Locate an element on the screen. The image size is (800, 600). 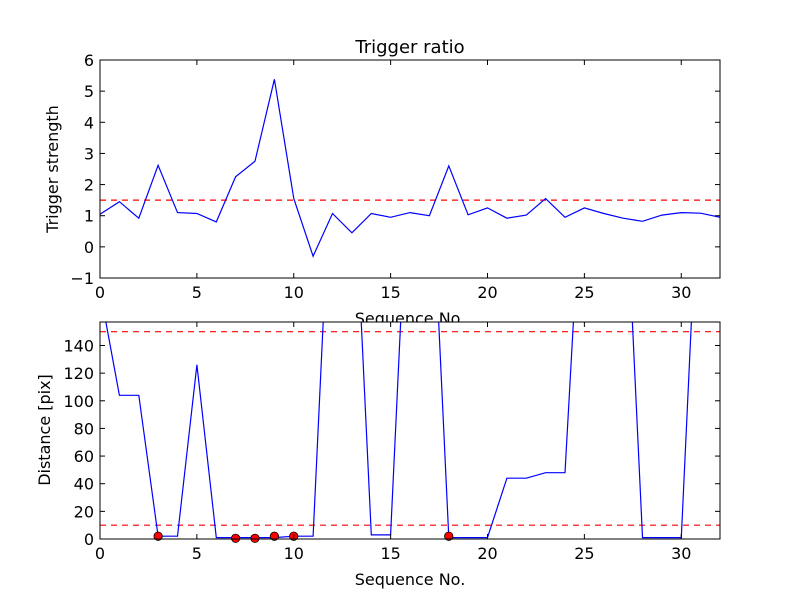
y-axis-label: Distance [pix] is located at coordinates (44, 430).